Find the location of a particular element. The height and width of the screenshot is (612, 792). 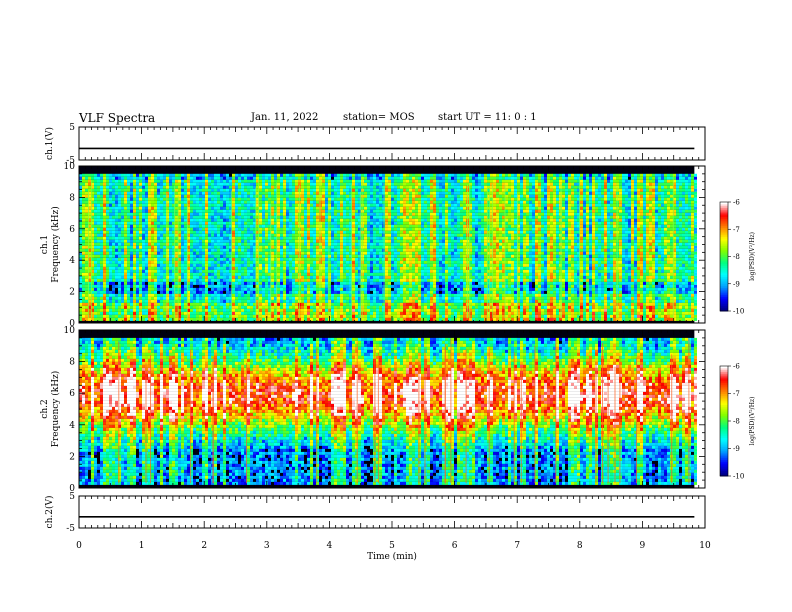

x-tick-label: 10 is located at coordinates (705, 546).